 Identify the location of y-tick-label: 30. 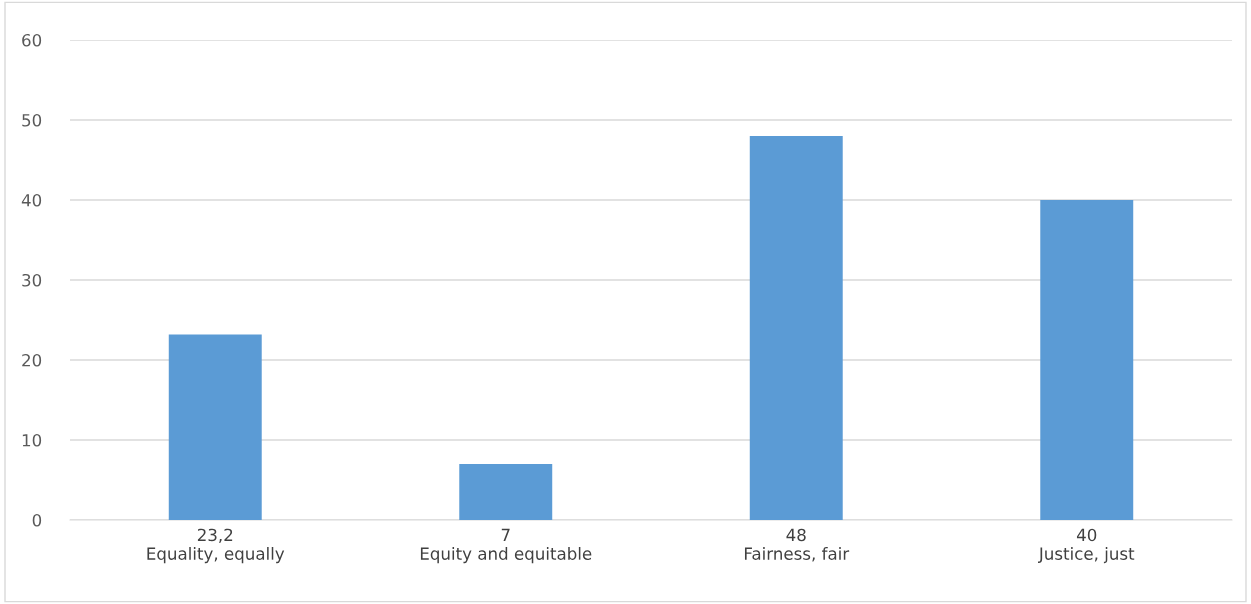
(32, 280).